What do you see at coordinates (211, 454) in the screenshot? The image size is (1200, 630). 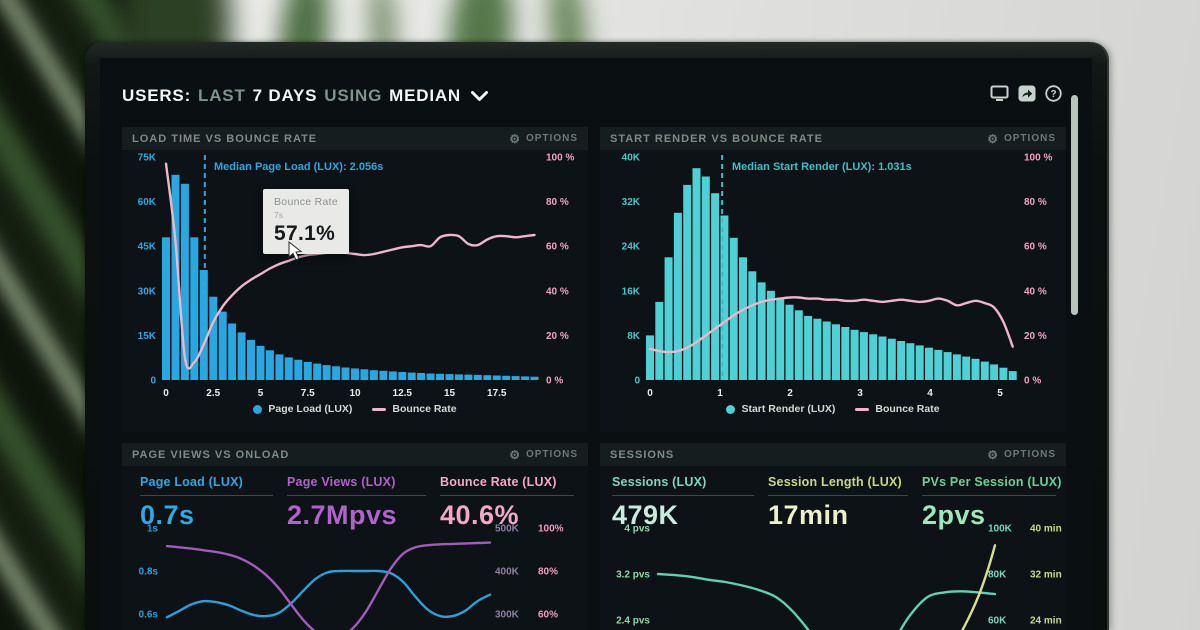 I see `panel-title: PAGE VIEWS VS ONLOAD` at bounding box center [211, 454].